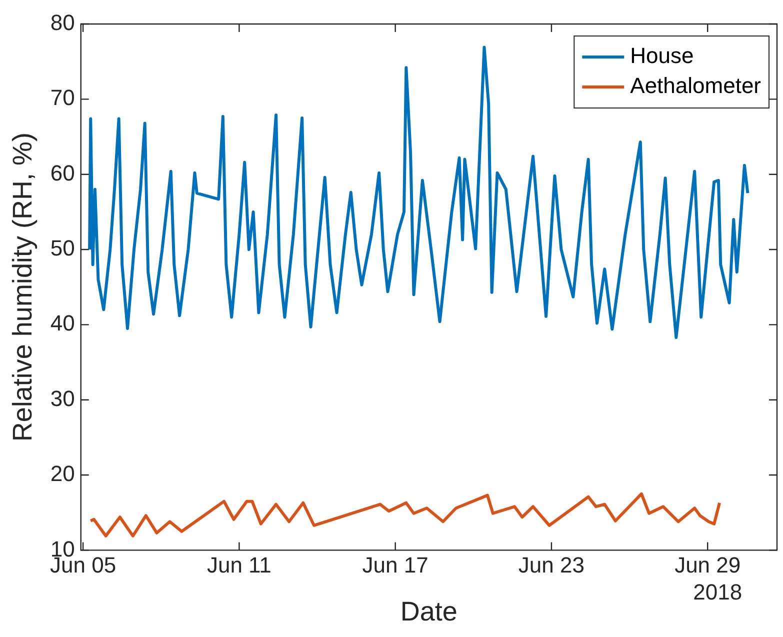 The height and width of the screenshot is (637, 783). What do you see at coordinates (62, 323) in the screenshot?
I see `y-tick-label: 40` at bounding box center [62, 323].